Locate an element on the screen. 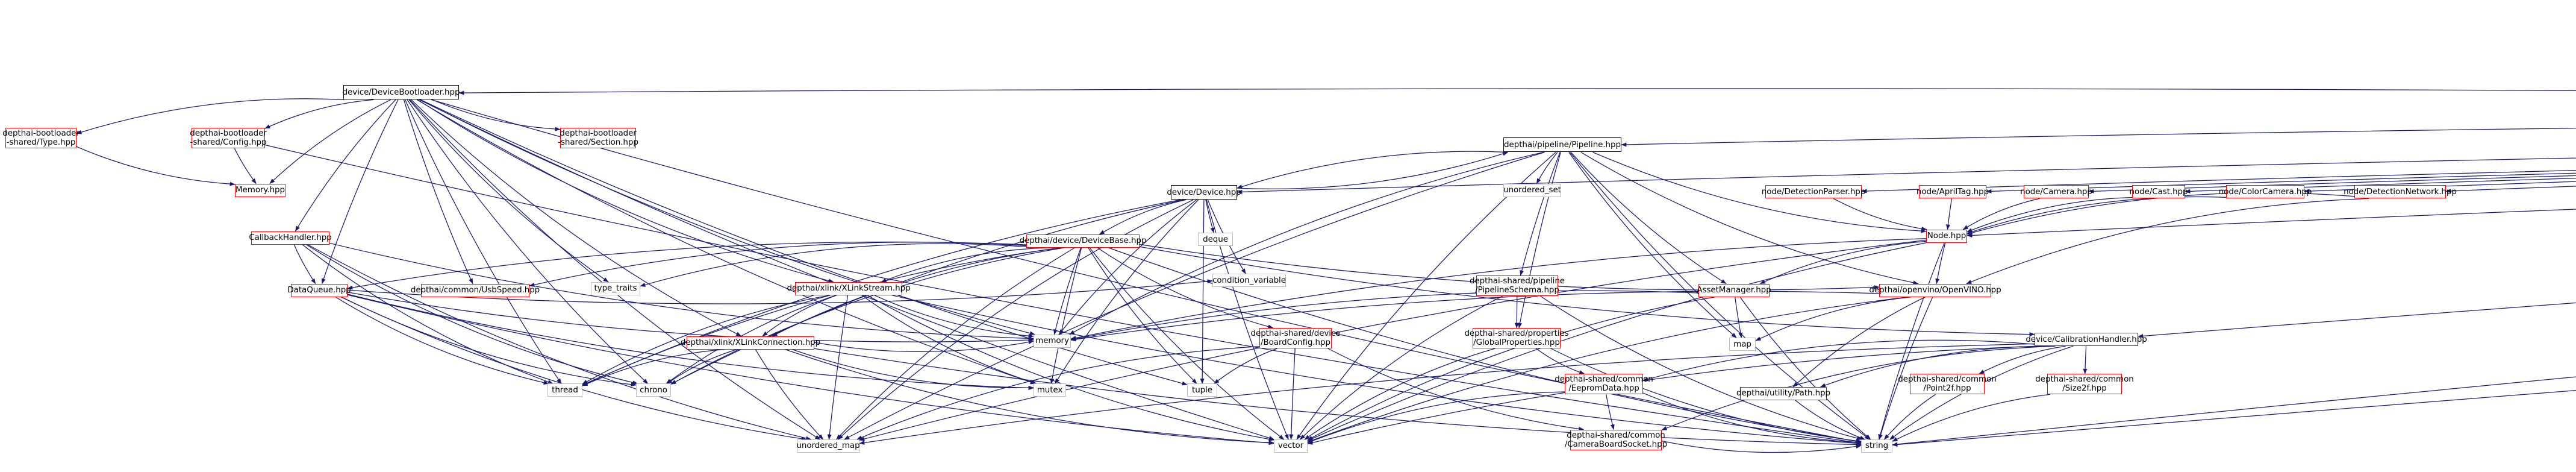  graph-node-apriltag: node/AprilTag.hpp is located at coordinates (1952, 192).